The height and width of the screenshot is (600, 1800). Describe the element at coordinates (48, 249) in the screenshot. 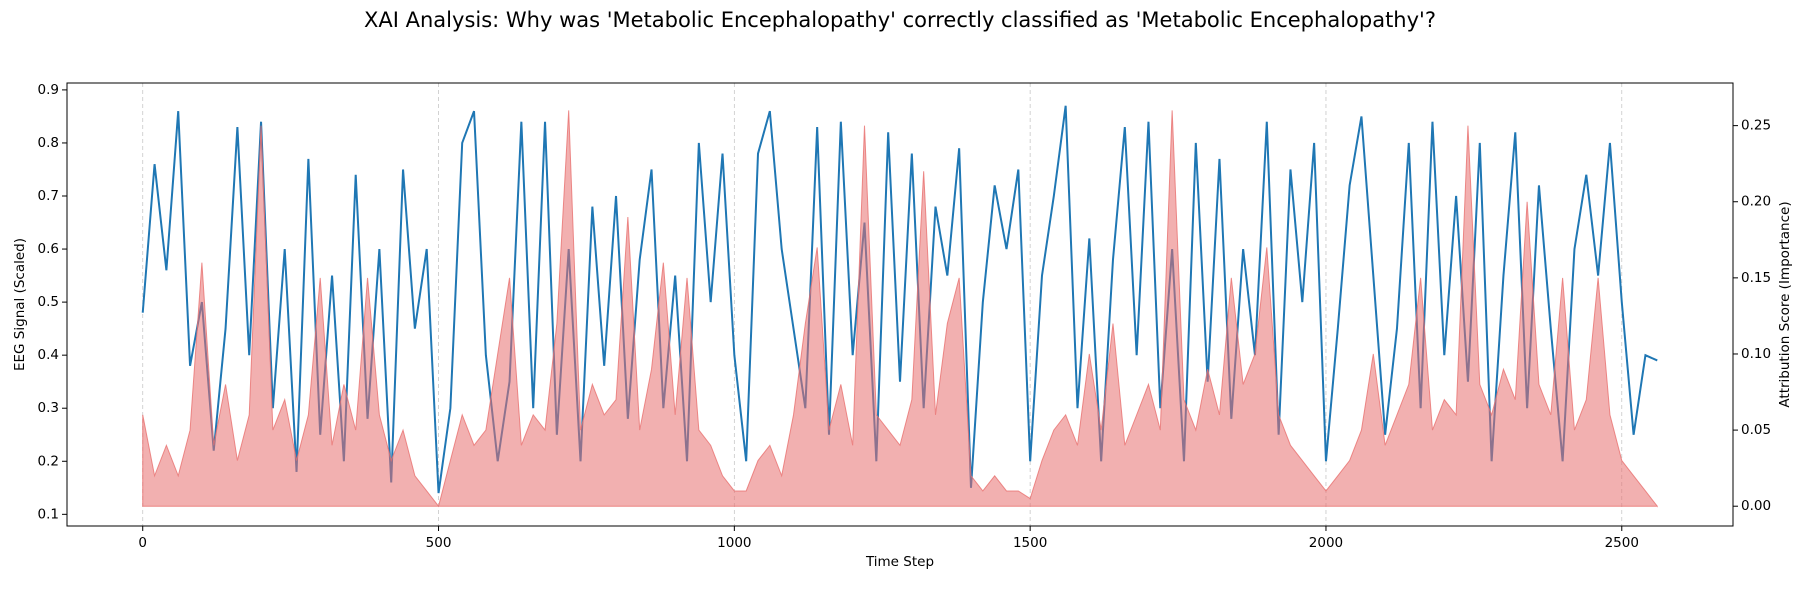

I see `y-tick-label: 0.6` at that location.